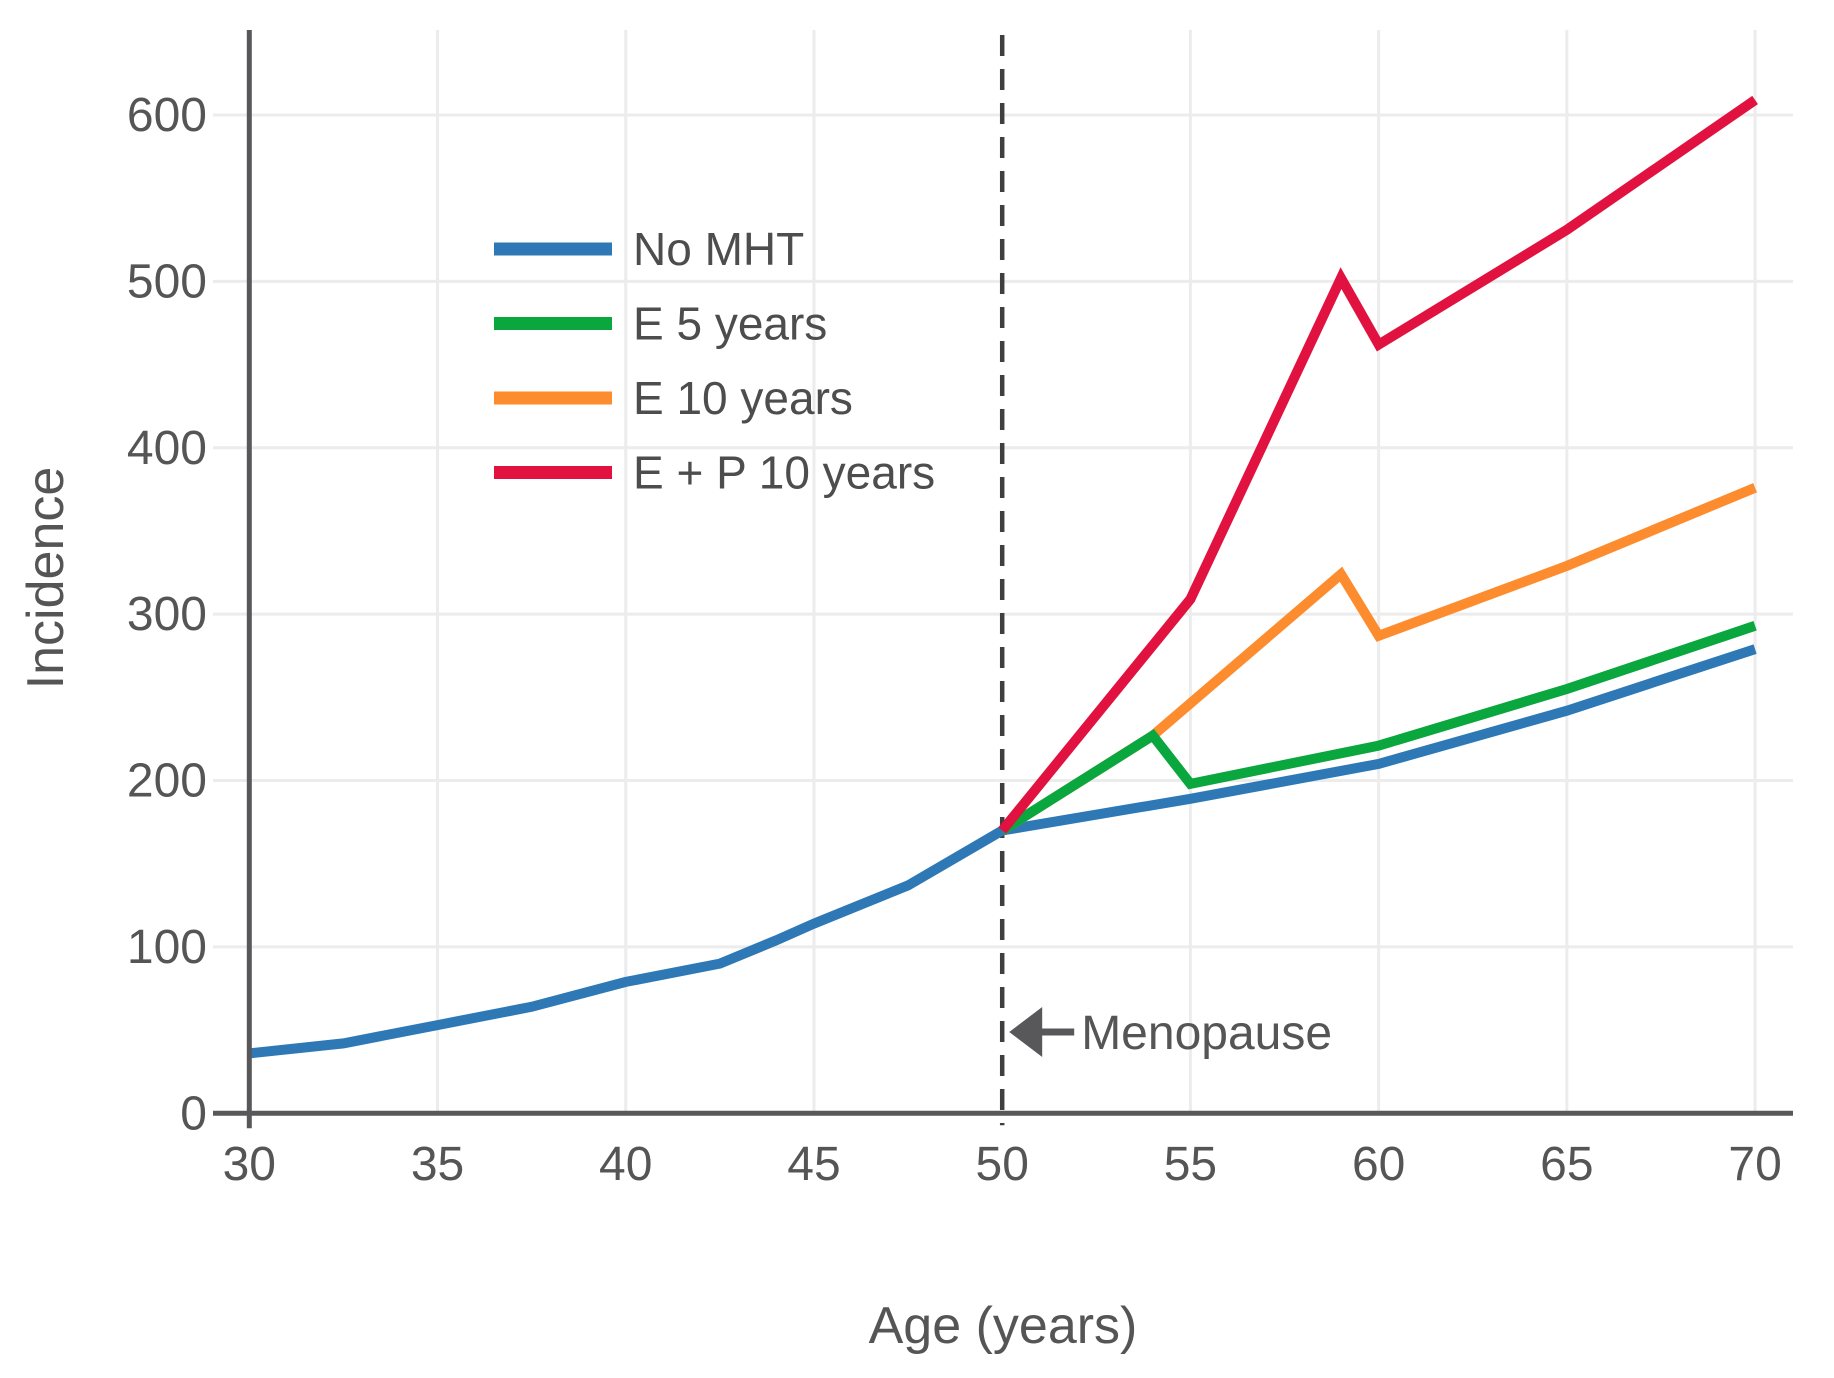 This screenshot has height=1378, width=1834. I want to click on x-tick-label: 60, so click(1378, 1164).